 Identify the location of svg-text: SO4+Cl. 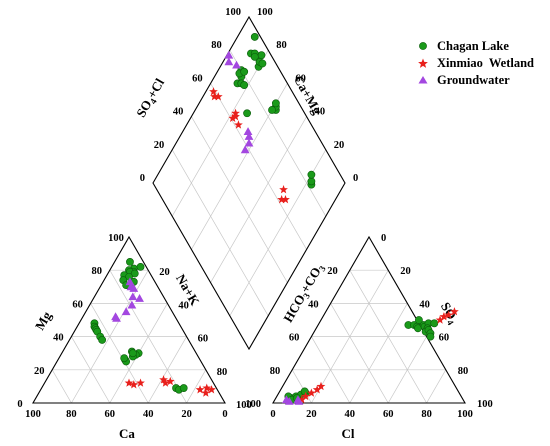
(151, 97).